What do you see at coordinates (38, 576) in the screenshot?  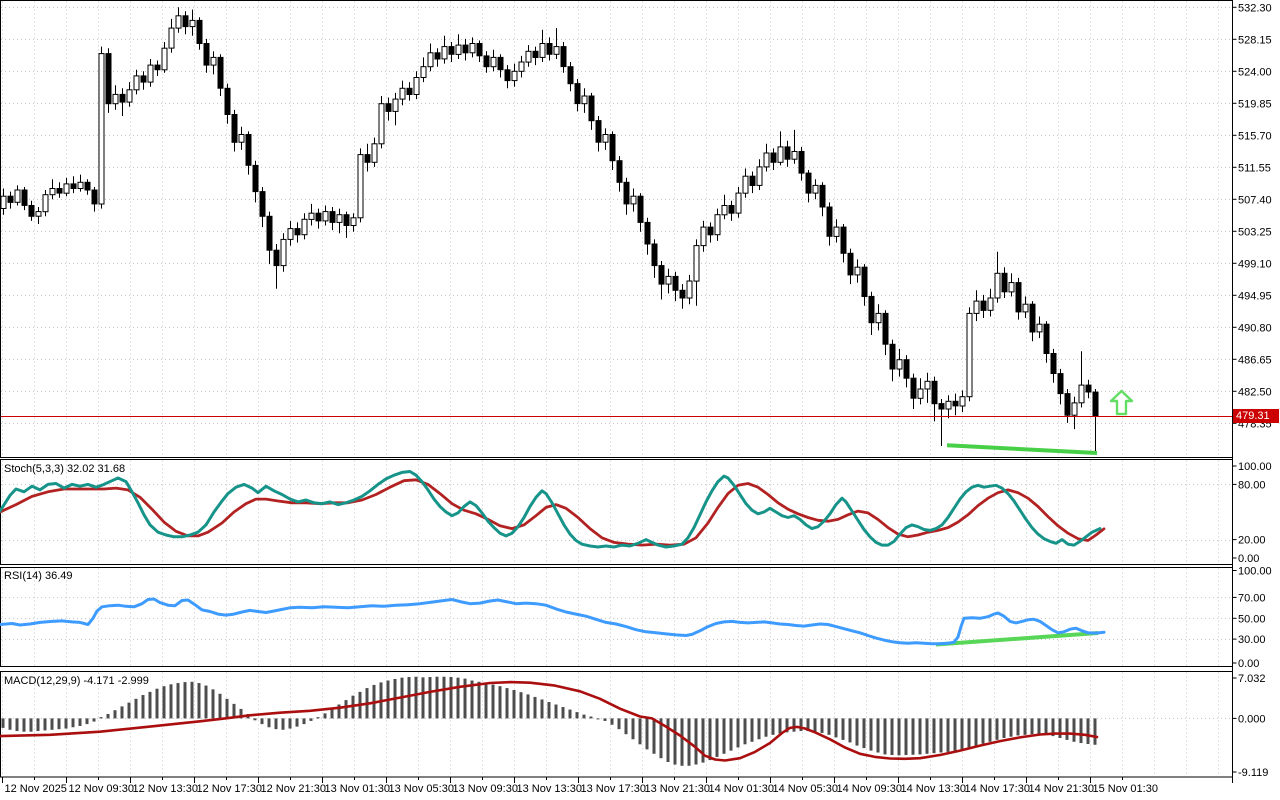 I see `rsi-indicator-label: RSI(14) 36.49` at bounding box center [38, 576].